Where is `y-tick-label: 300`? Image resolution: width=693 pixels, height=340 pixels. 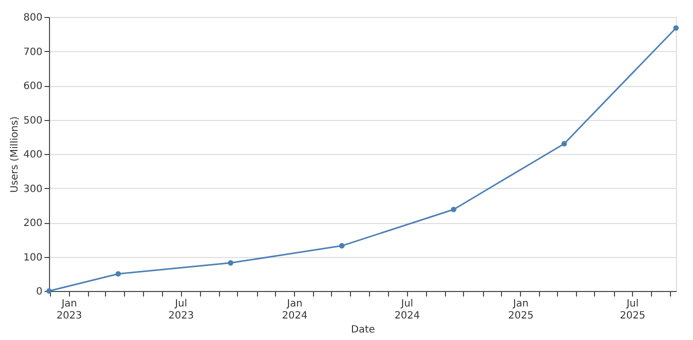
y-tick-label: 300 is located at coordinates (32, 189).